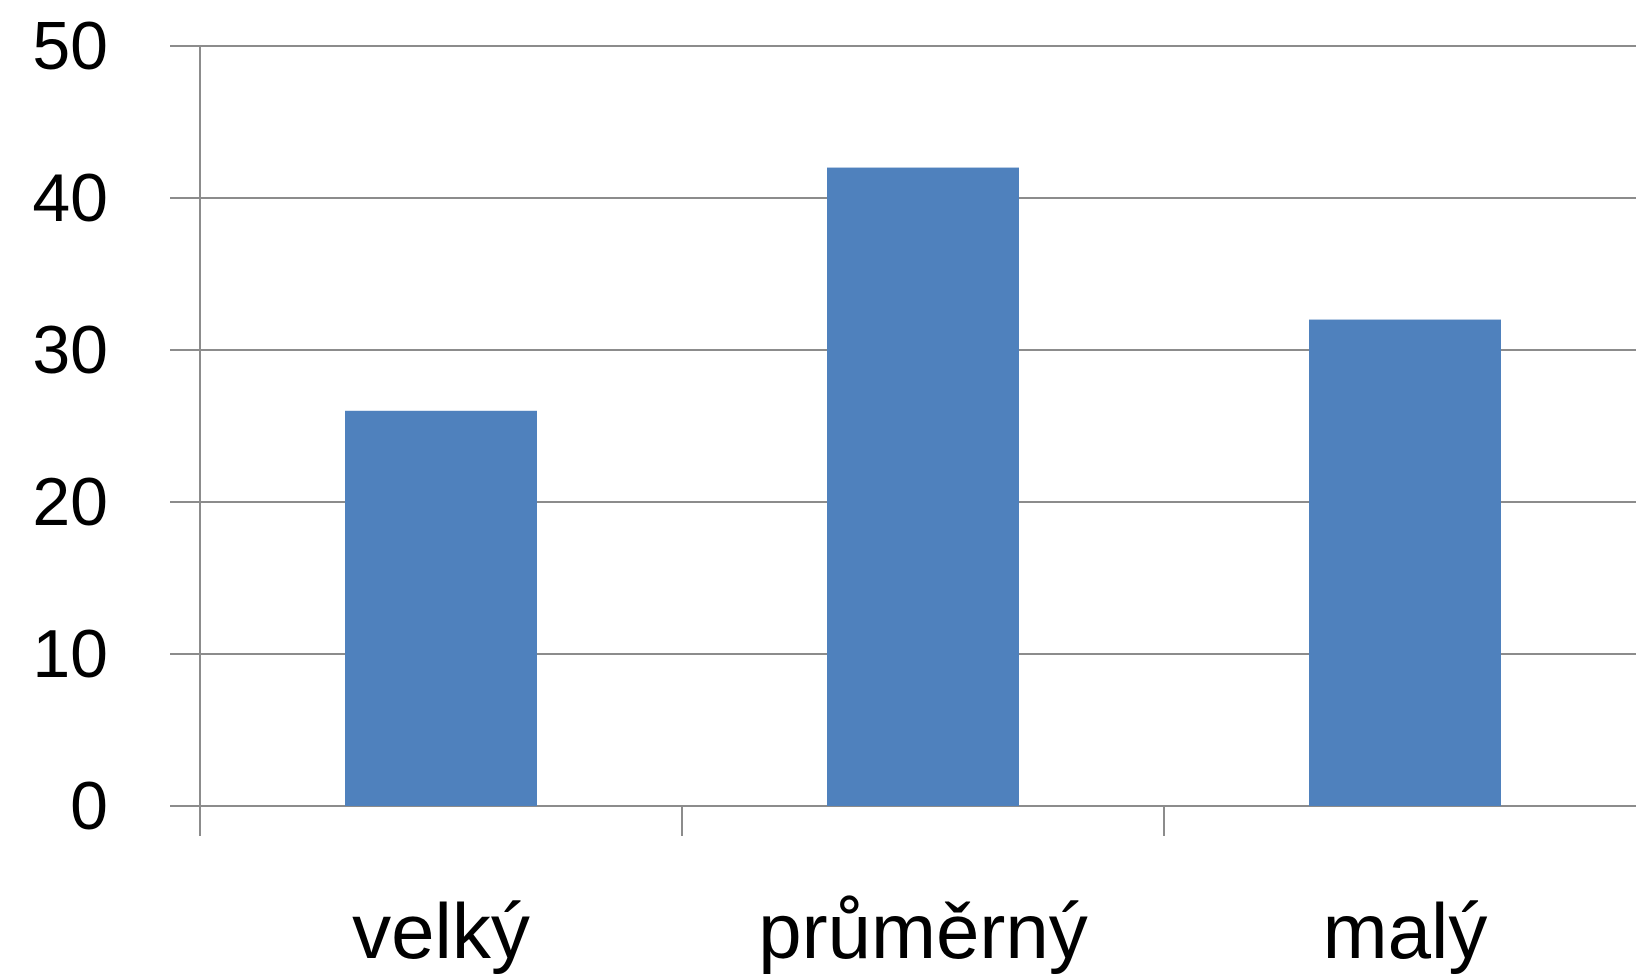 Image resolution: width=1636 pixels, height=974 pixels. I want to click on x-tick-labels: velký průměrný malý, so click(919, 930).